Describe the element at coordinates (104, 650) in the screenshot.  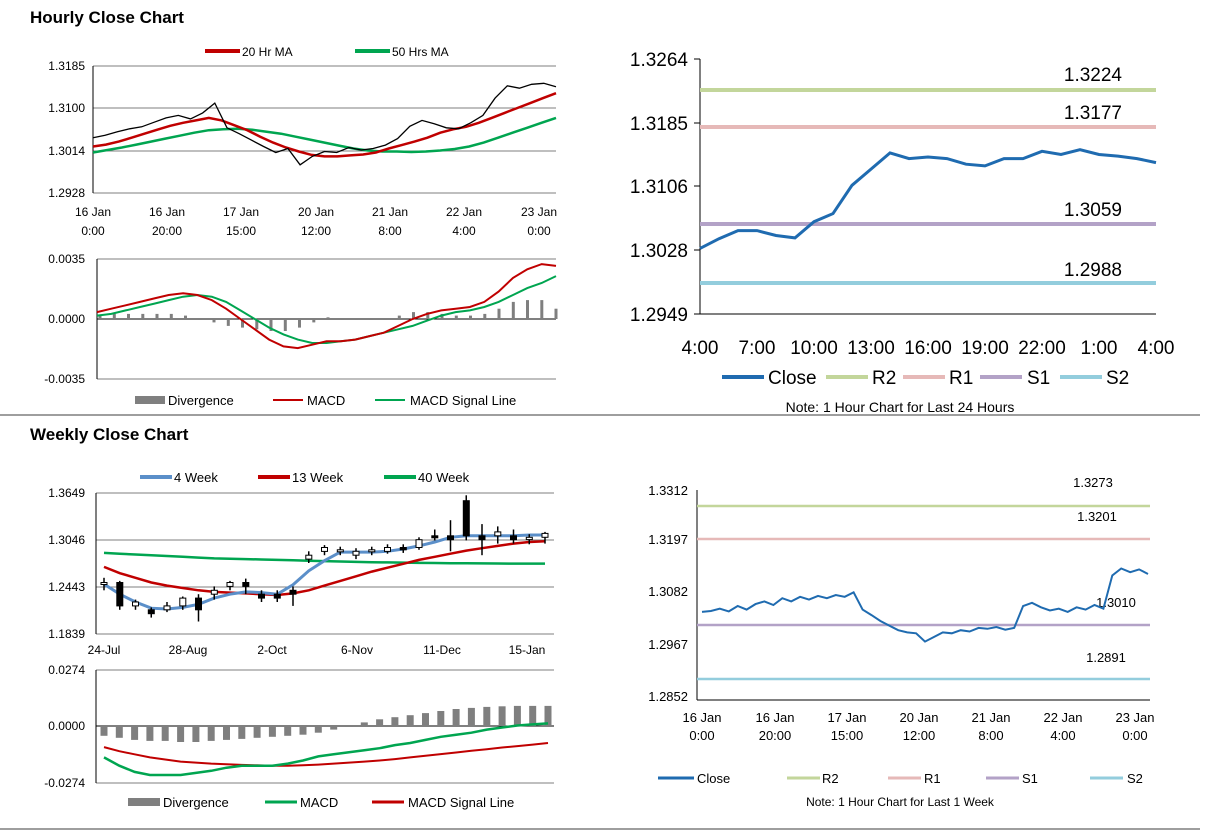
I see `x-tick-label: 24-Jul` at that location.